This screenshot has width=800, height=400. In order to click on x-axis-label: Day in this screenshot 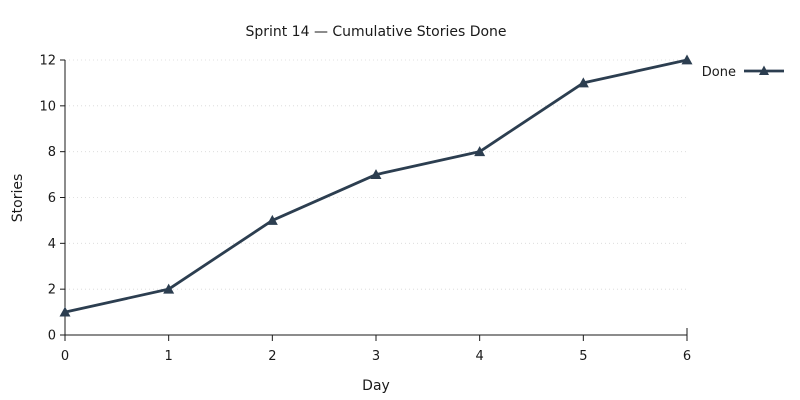, I will do `click(376, 386)`.